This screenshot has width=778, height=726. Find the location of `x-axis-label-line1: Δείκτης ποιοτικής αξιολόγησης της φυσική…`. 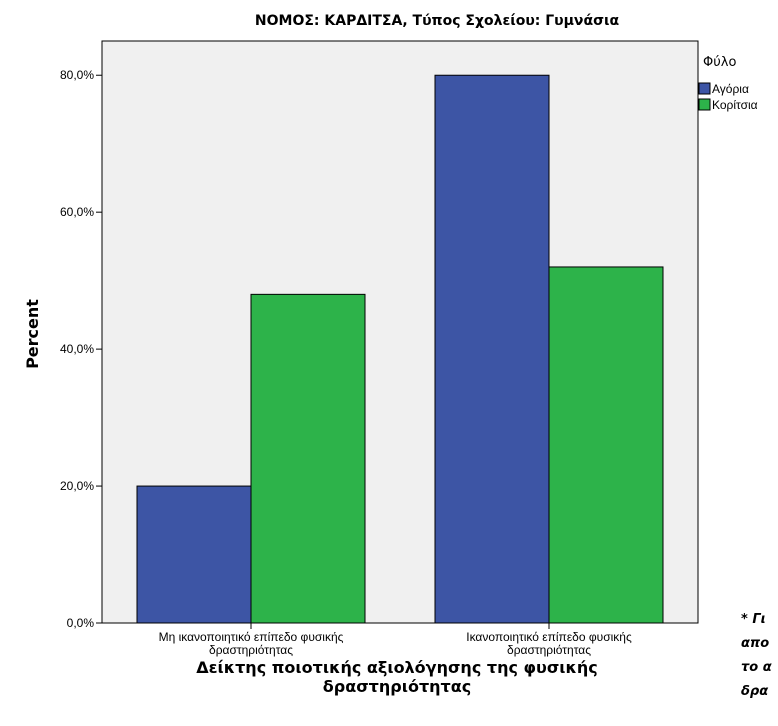

x-axis-label-line1: Δείκτης ποιοτικής αξιολόγησης της φυσική… is located at coordinates (397, 667).